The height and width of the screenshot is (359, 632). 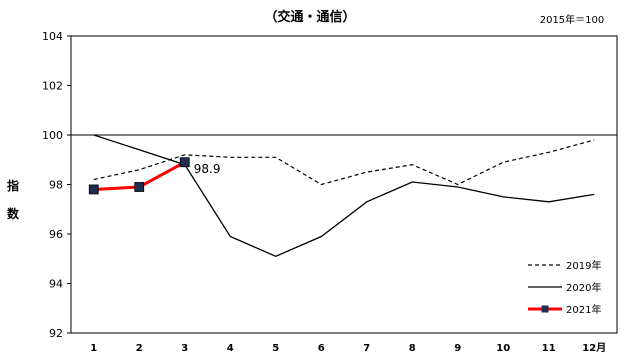 What do you see at coordinates (583, 309) in the screenshot?
I see `legend-label: 2021年` at bounding box center [583, 309].